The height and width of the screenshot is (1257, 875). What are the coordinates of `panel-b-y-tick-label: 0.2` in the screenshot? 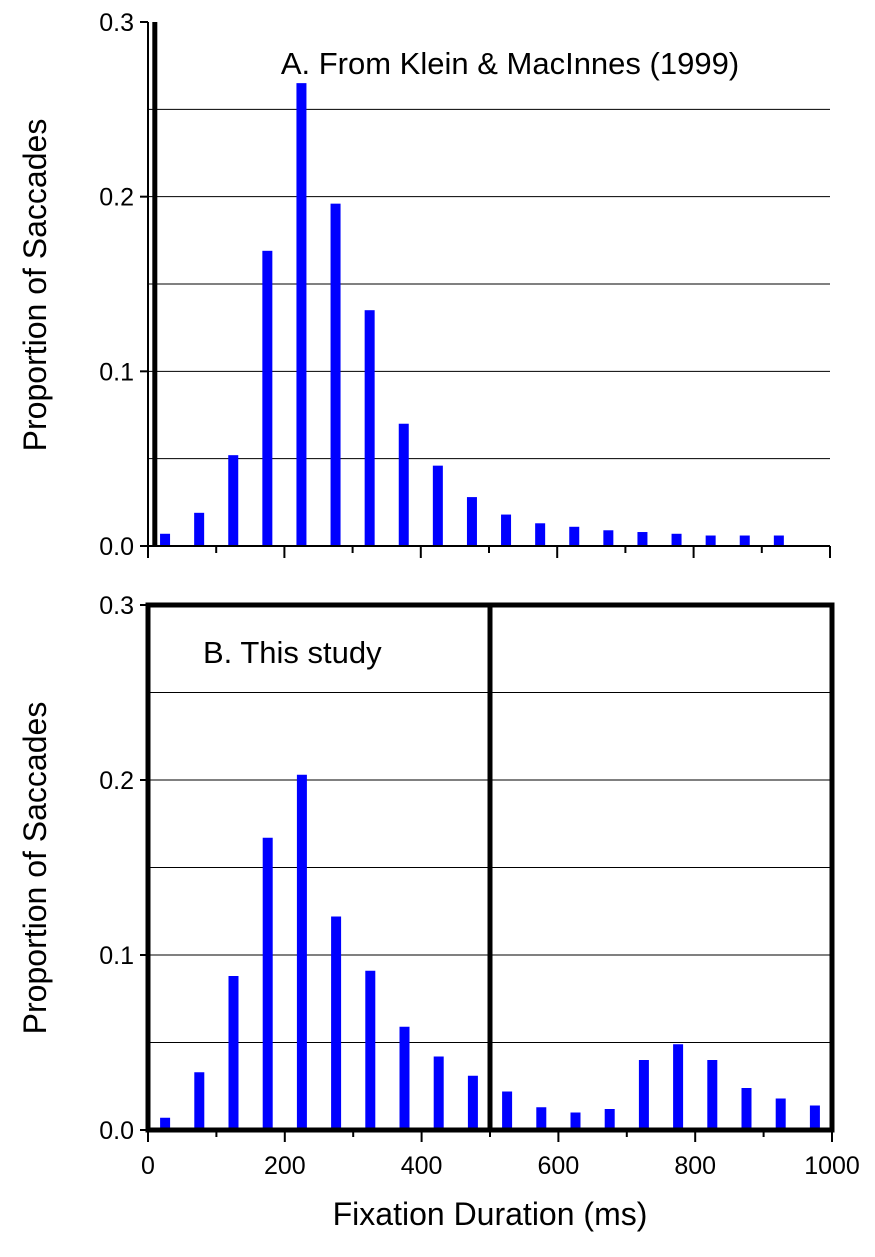 It's located at (116, 781).